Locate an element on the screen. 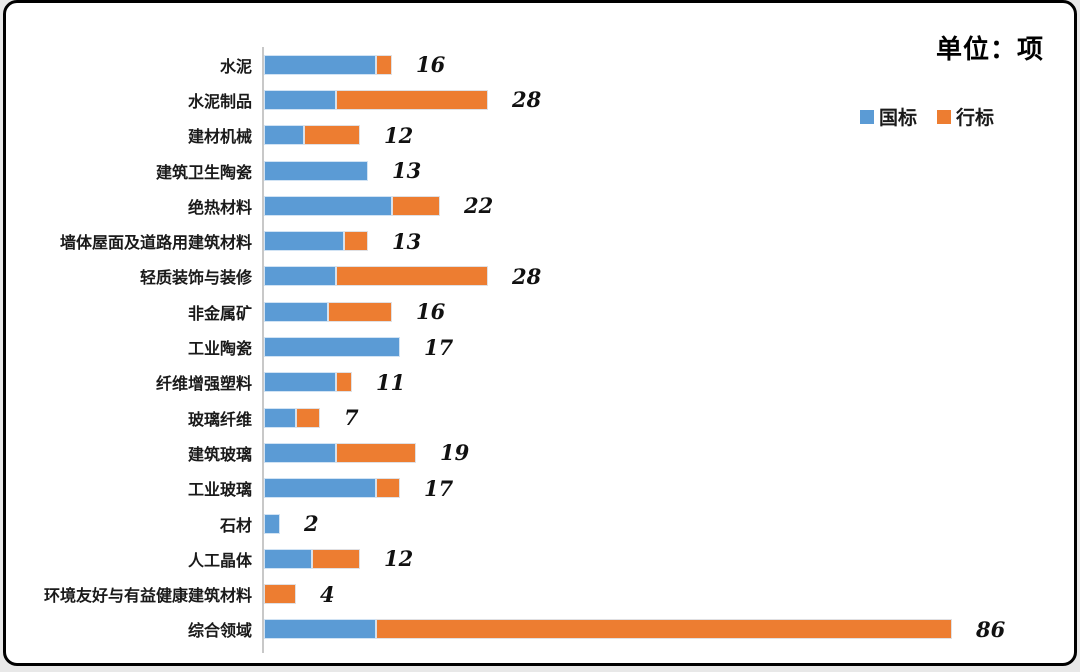  legend-item-guobiao: 国标 is located at coordinates (888, 116).